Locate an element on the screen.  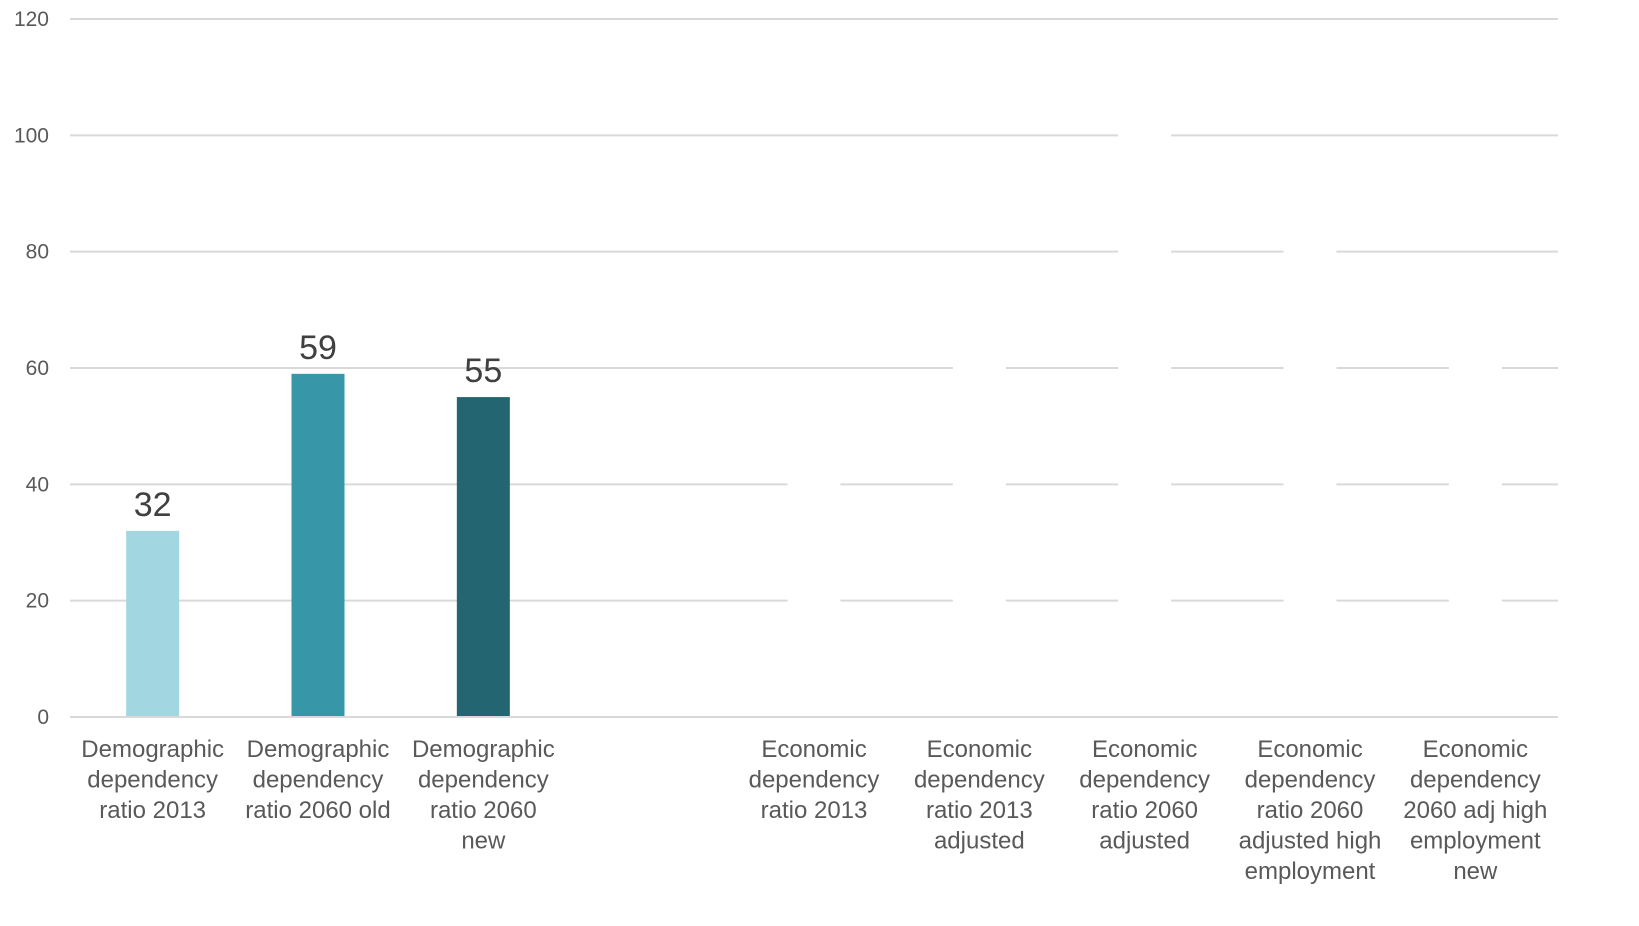
x-category-label: Economic dependency ratio 2060 adjusted is located at coordinates (1144, 795).